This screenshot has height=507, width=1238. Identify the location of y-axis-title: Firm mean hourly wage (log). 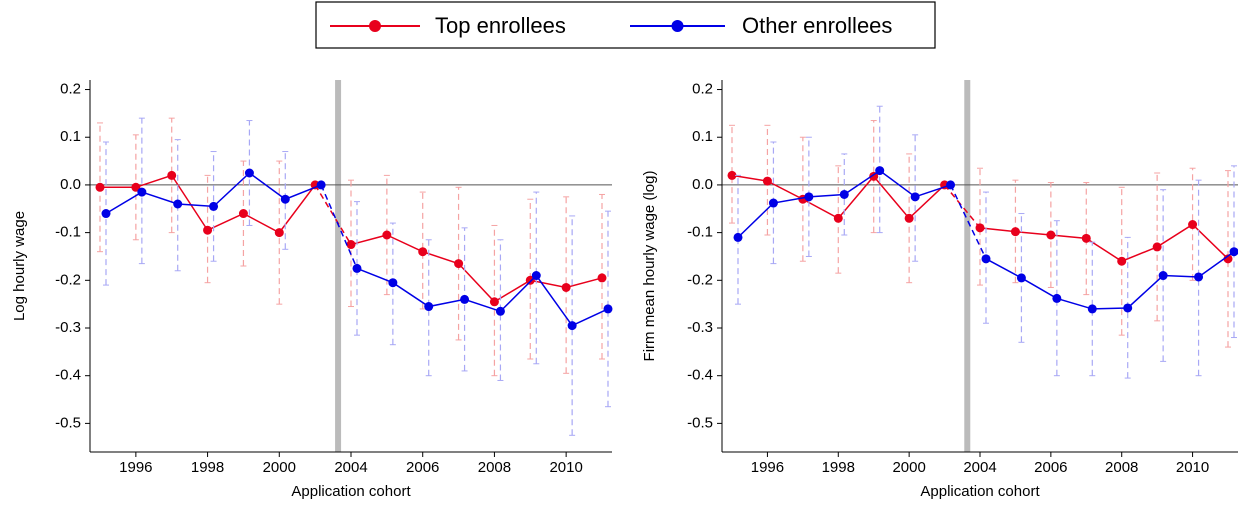
(649, 266).